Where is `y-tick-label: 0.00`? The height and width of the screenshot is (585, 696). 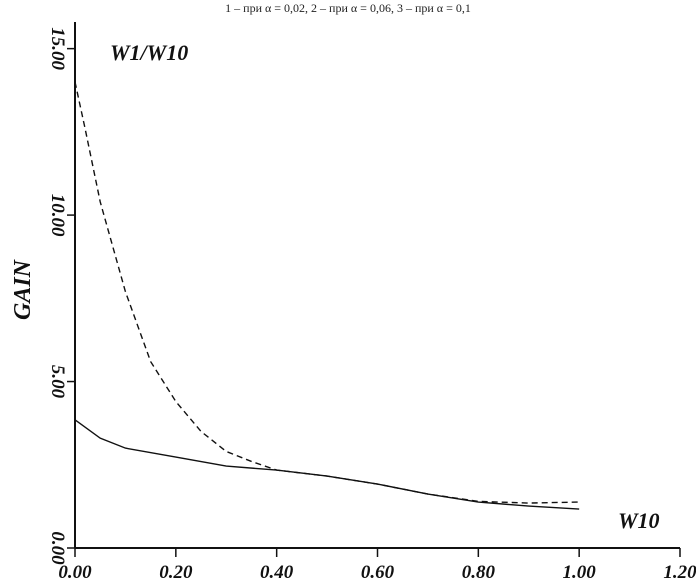 y-tick-label: 0.00 is located at coordinates (57, 548).